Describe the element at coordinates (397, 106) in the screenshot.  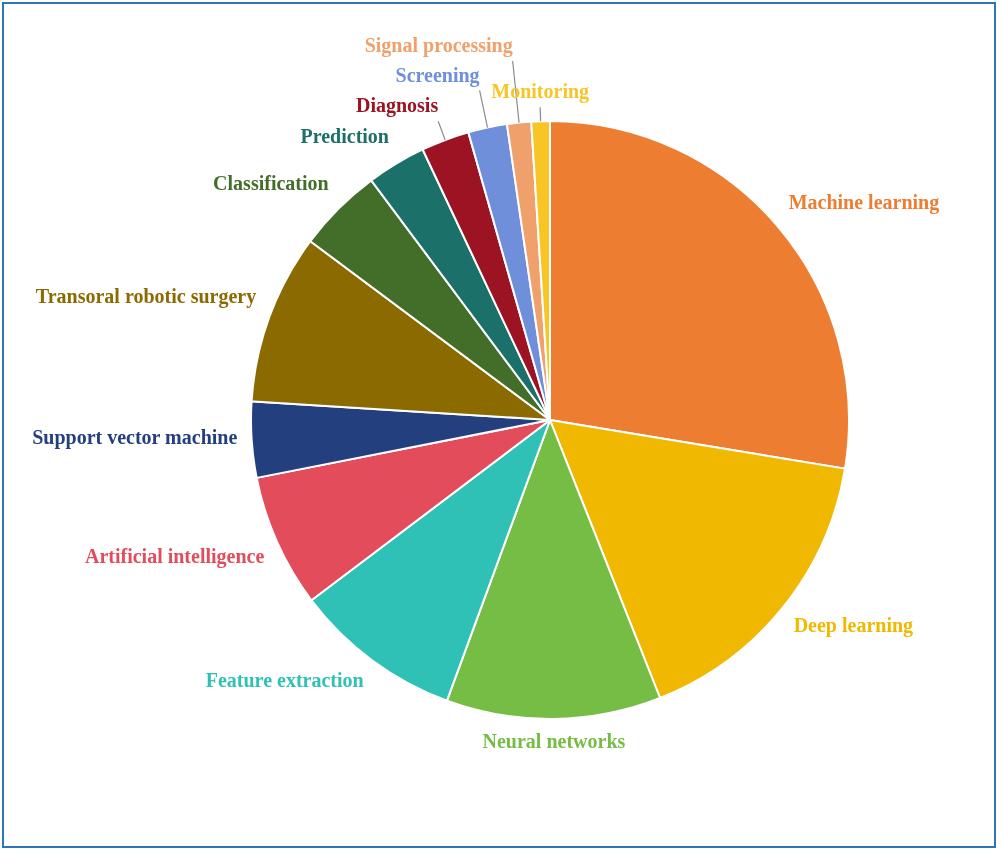
I see `slice-label: Diagnosis` at that location.